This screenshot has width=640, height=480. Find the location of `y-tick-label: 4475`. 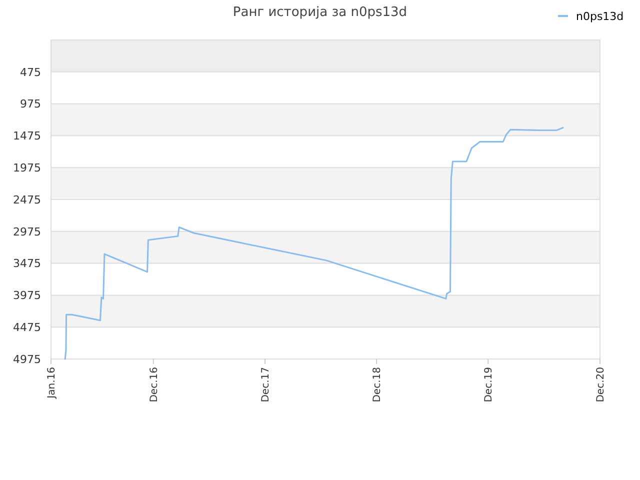

y-tick-label: 4475 is located at coordinates (27, 327).